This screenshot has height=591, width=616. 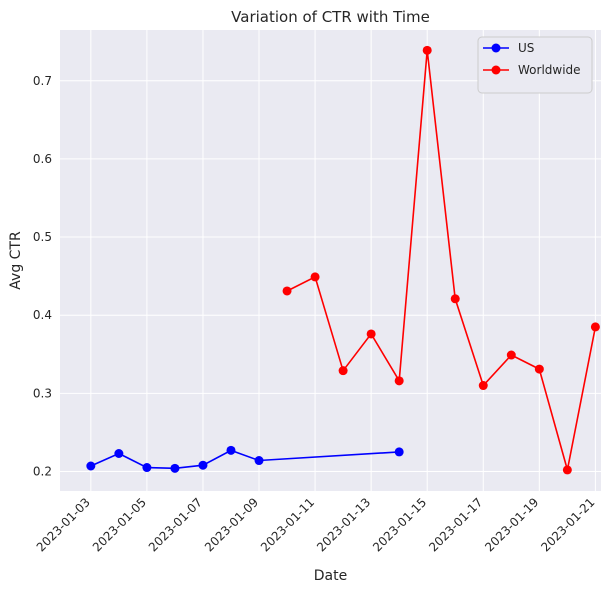 I want to click on x-tick-label: 2023-01-09, so click(x=231, y=524).